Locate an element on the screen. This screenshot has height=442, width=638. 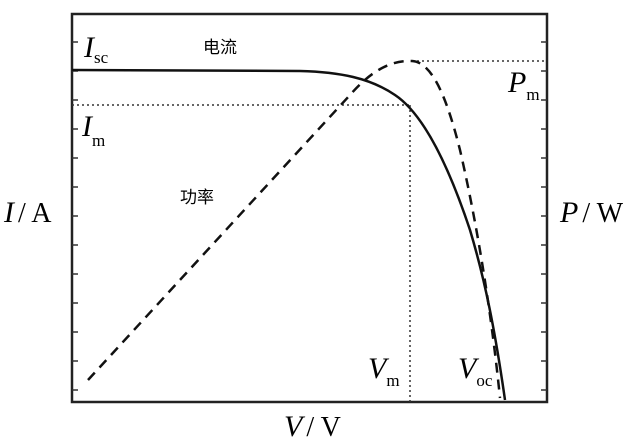
voc-label: Voc is located at coordinates (475, 371).